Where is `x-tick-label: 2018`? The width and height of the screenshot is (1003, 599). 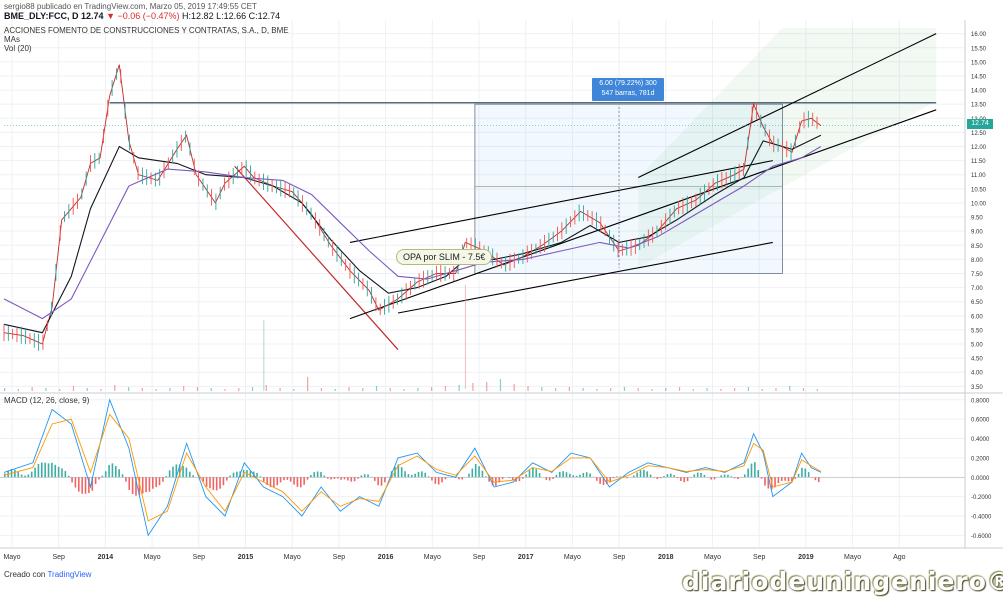
x-tick-label: 2018 is located at coordinates (666, 557).